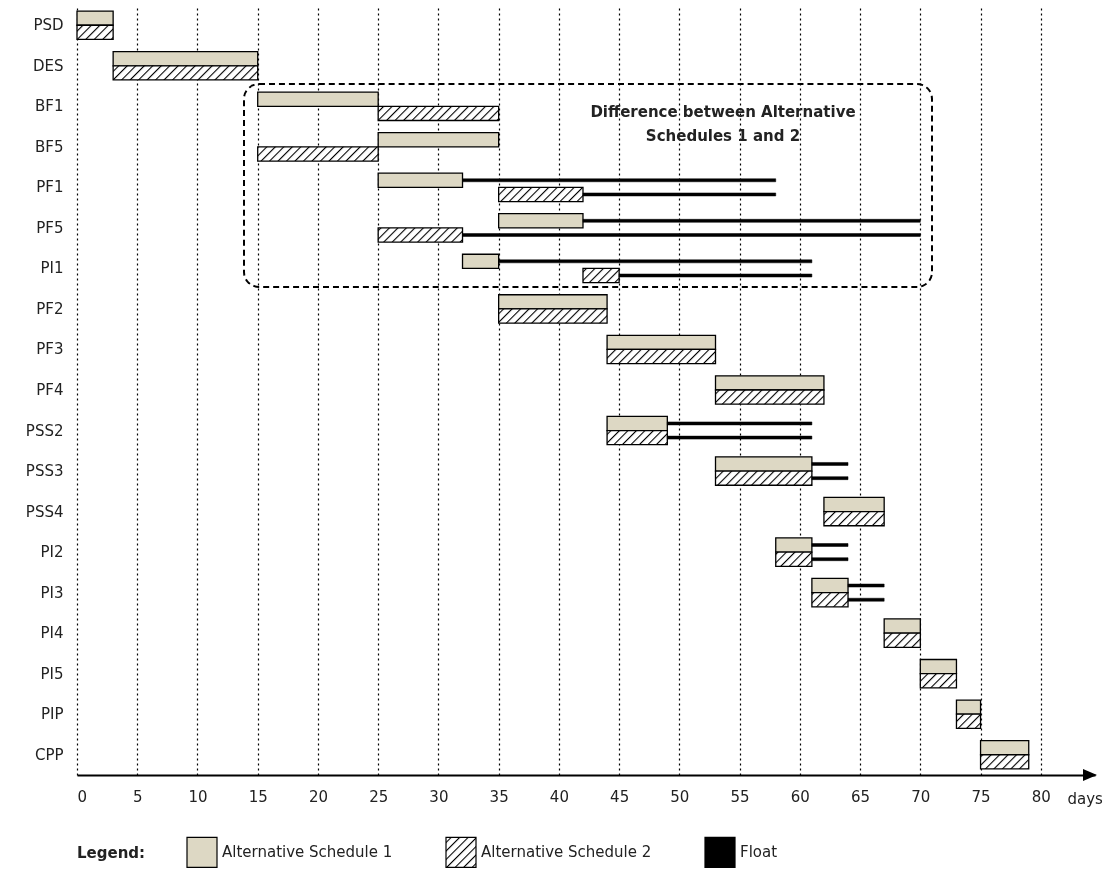 This screenshot has height=872, width=1114. What do you see at coordinates (50, 308) in the screenshot?
I see `y-tick-label: PF2` at bounding box center [50, 308].